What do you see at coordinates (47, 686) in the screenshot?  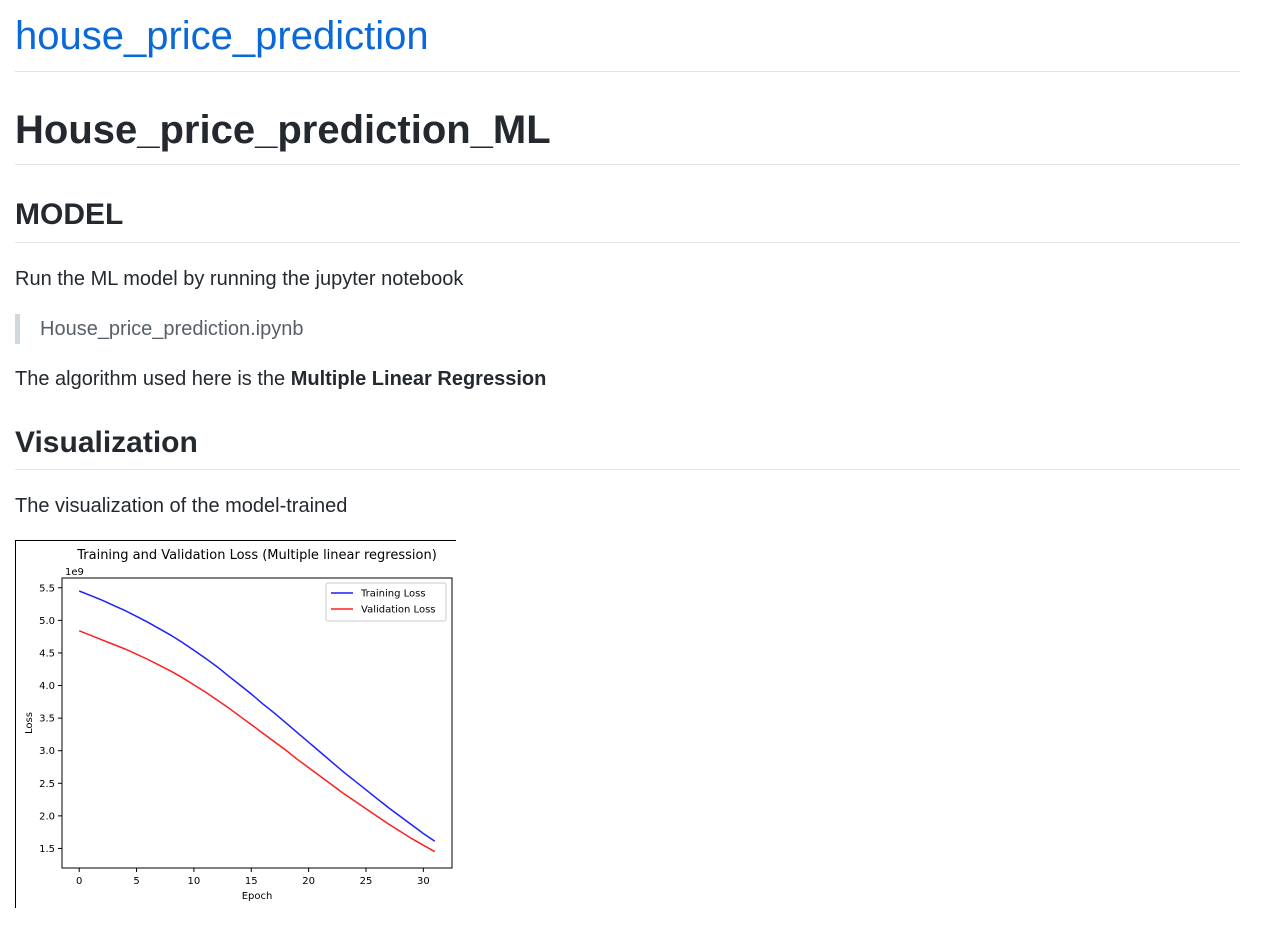 I see `y-tick-label: 4.0` at bounding box center [47, 686].